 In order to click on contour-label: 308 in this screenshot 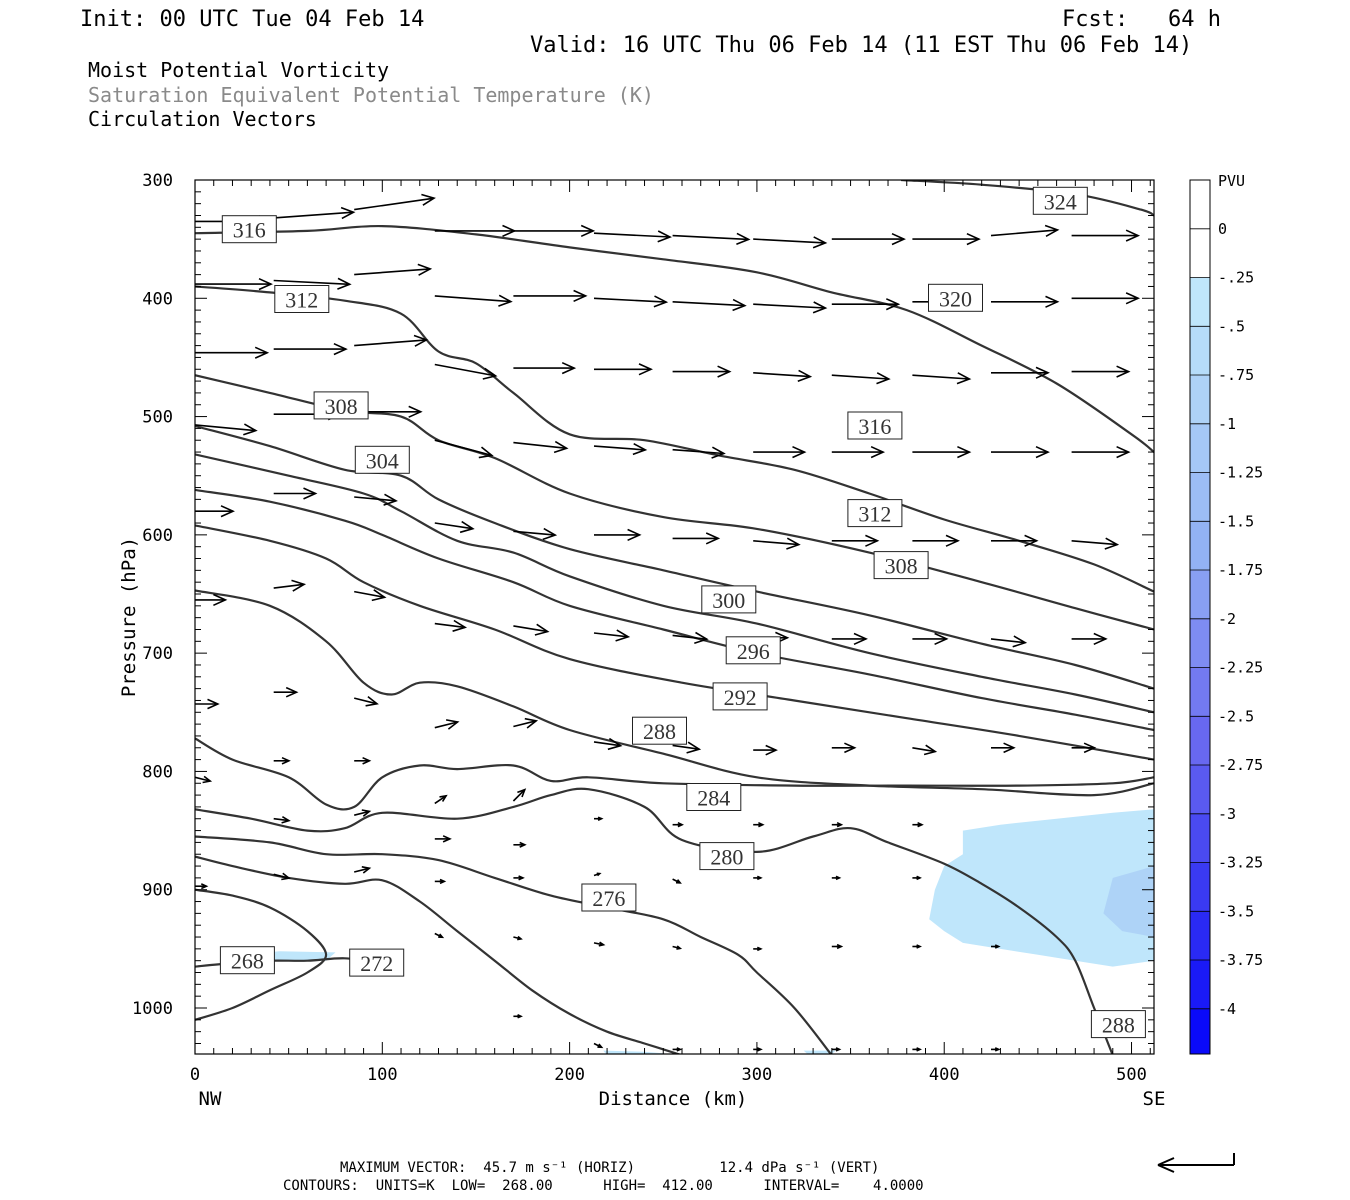, I will do `click(901, 565)`.